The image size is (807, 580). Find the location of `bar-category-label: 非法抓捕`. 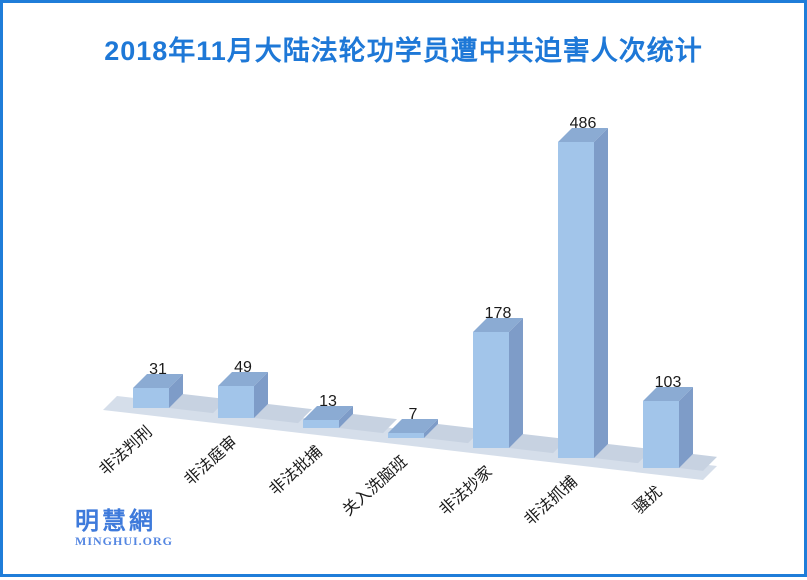

bar-category-label: 非法抓捕 is located at coordinates (551, 501).